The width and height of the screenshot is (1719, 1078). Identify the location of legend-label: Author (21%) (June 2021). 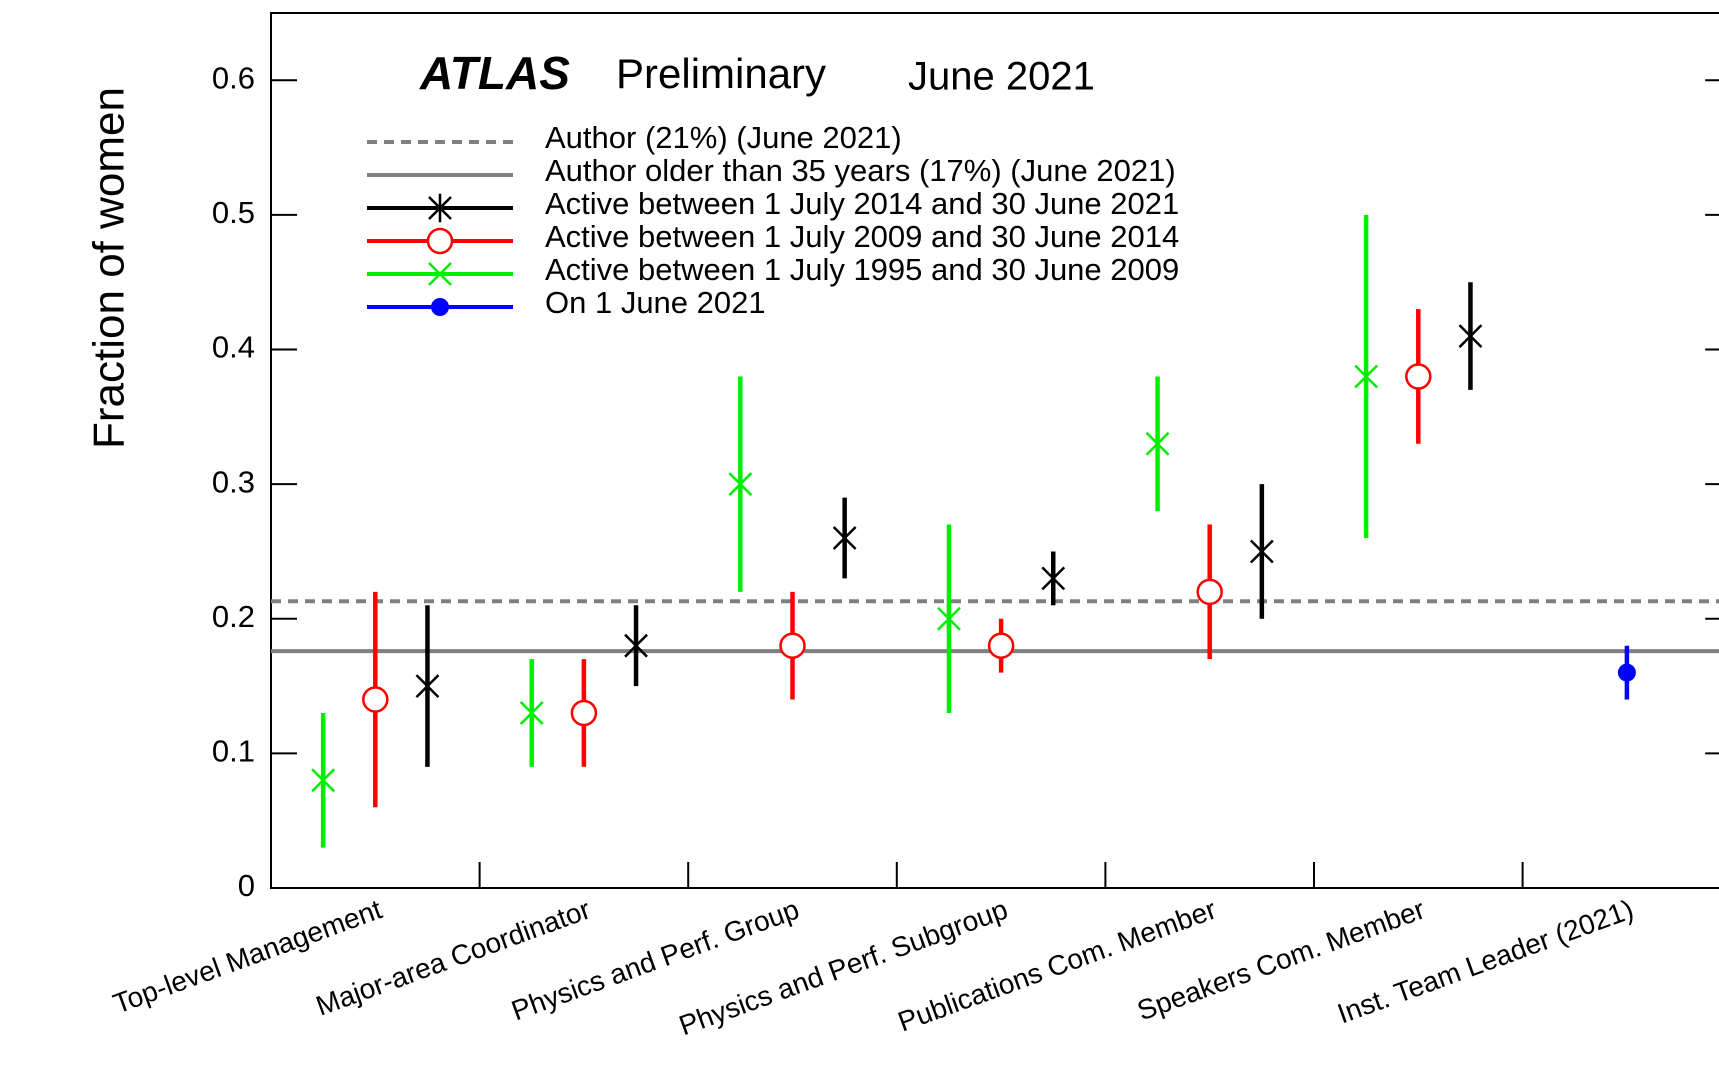
(723, 137).